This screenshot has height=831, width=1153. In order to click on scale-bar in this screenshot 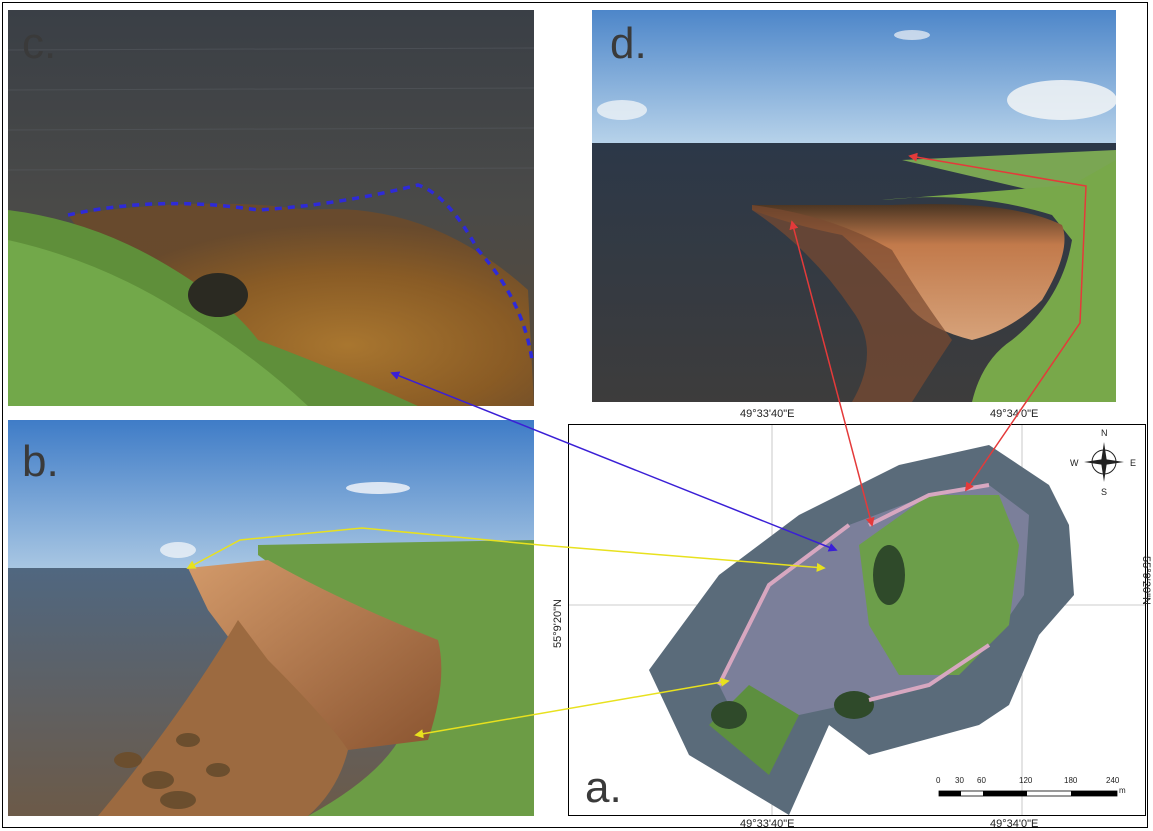, I will do `click(1028, 793)`.